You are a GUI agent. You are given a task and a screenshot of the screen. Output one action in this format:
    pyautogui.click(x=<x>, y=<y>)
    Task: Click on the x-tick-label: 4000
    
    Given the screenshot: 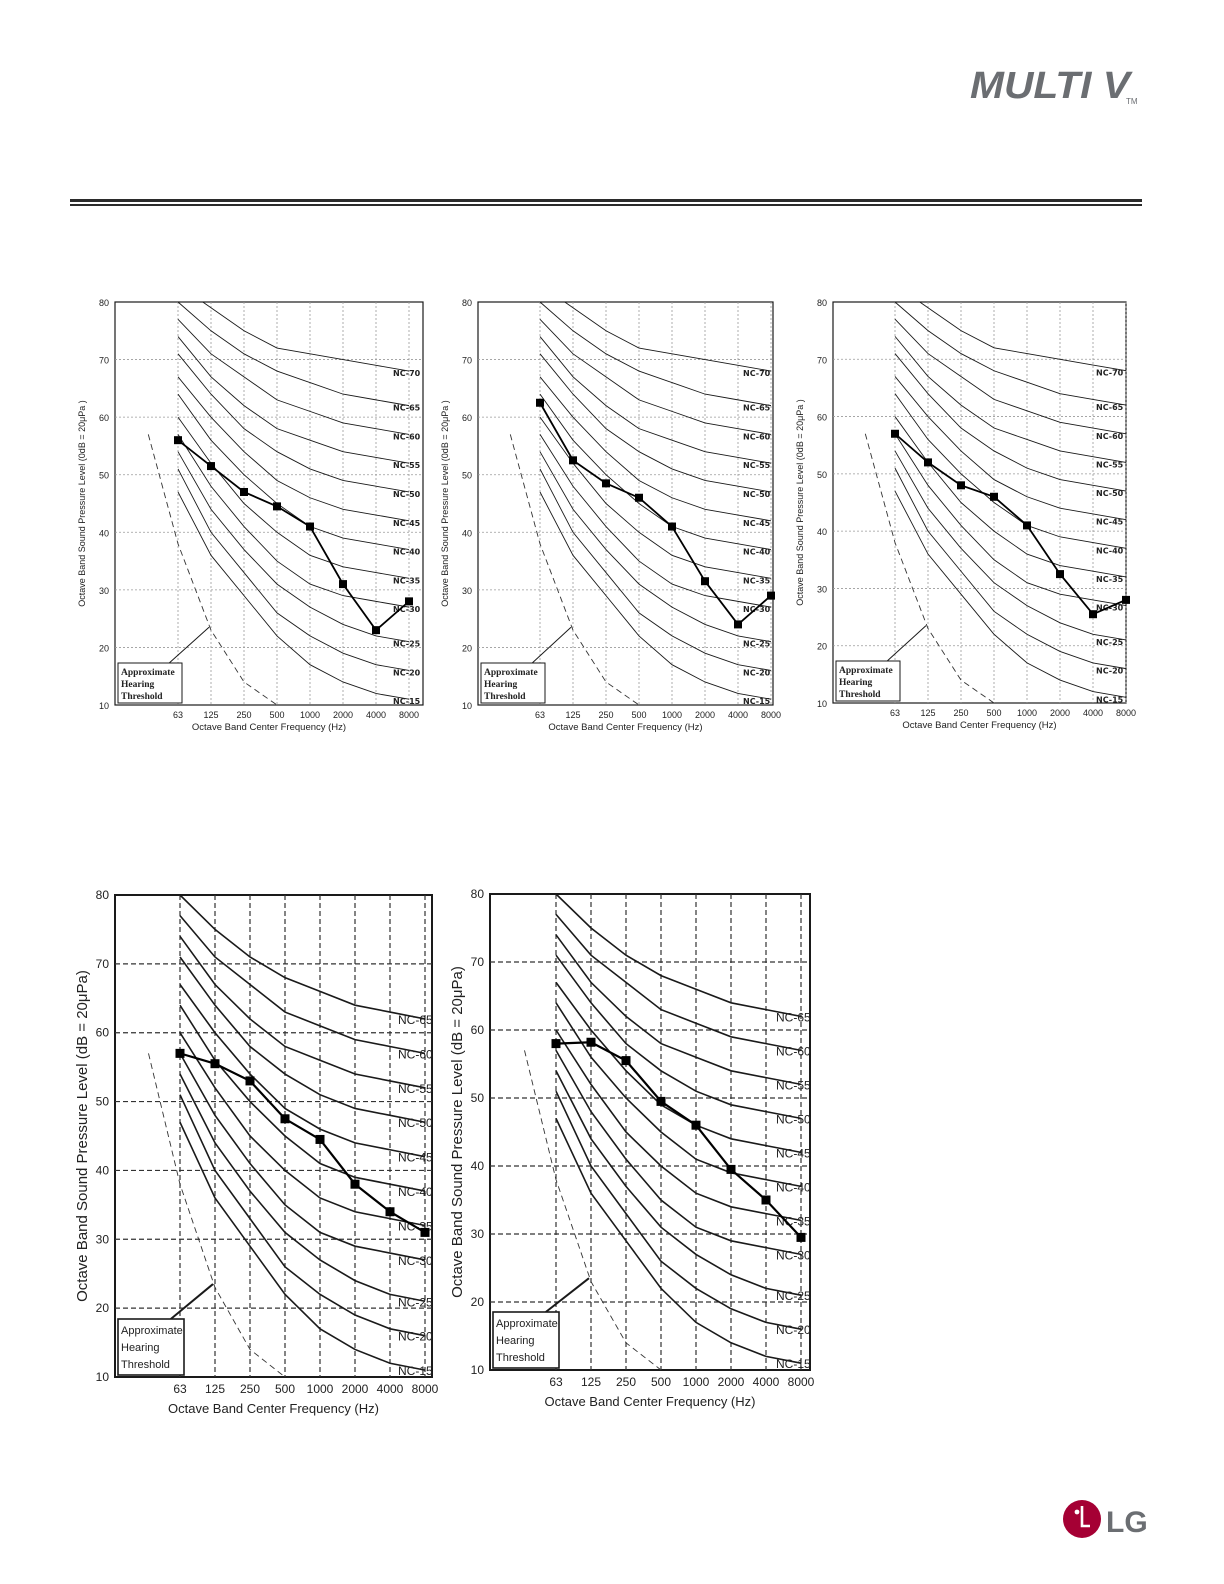 What is the action you would take?
    pyautogui.click(x=1093, y=713)
    